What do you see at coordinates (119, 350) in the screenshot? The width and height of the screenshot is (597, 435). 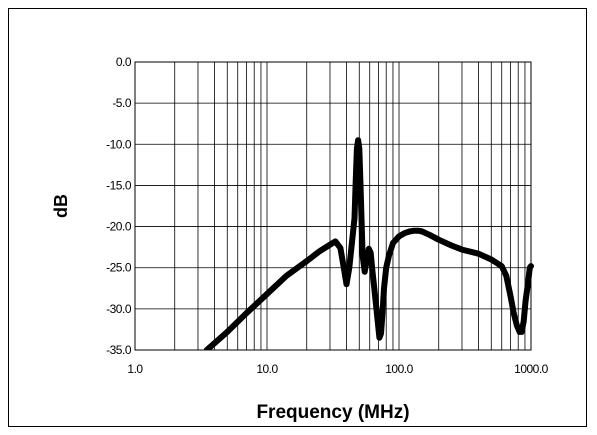 I see `y-tick-label: -35.0` at bounding box center [119, 350].